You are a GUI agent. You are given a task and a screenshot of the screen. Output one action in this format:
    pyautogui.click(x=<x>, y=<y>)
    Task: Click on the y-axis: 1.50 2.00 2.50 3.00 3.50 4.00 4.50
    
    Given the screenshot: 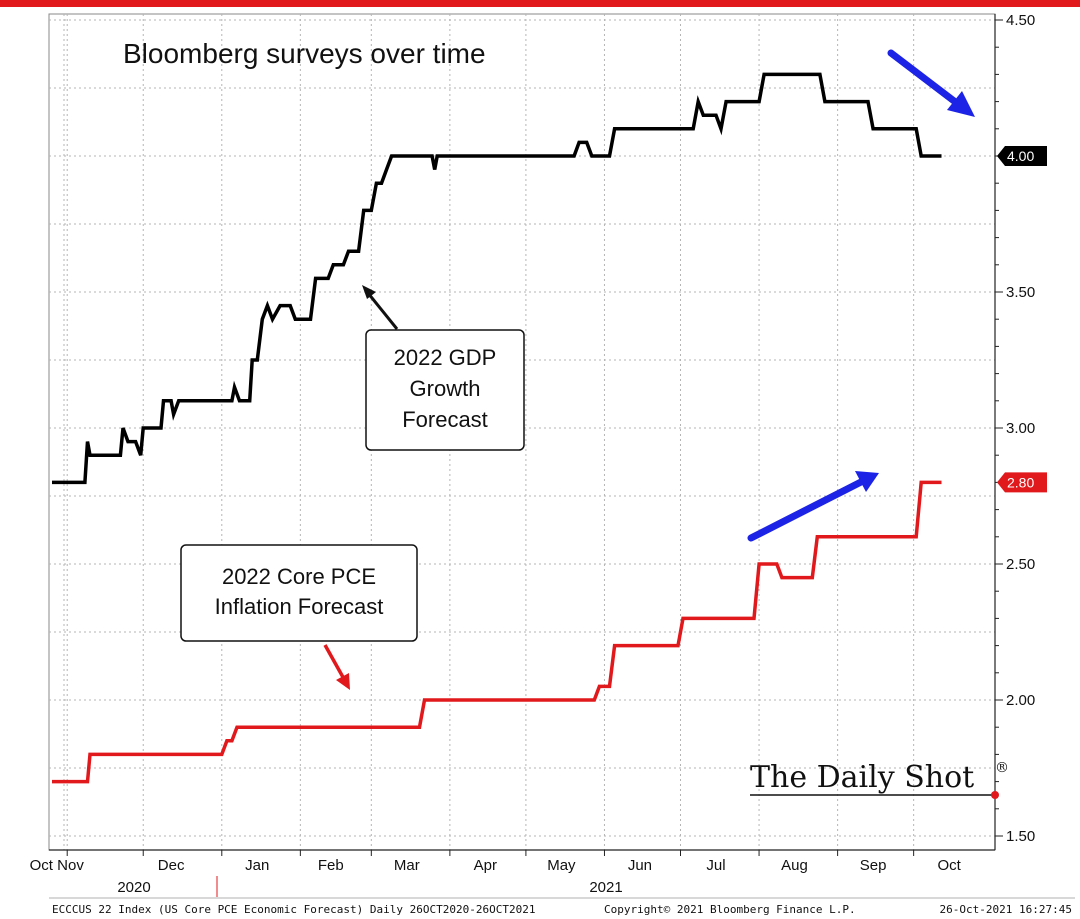 What is the action you would take?
    pyautogui.click(x=1015, y=428)
    